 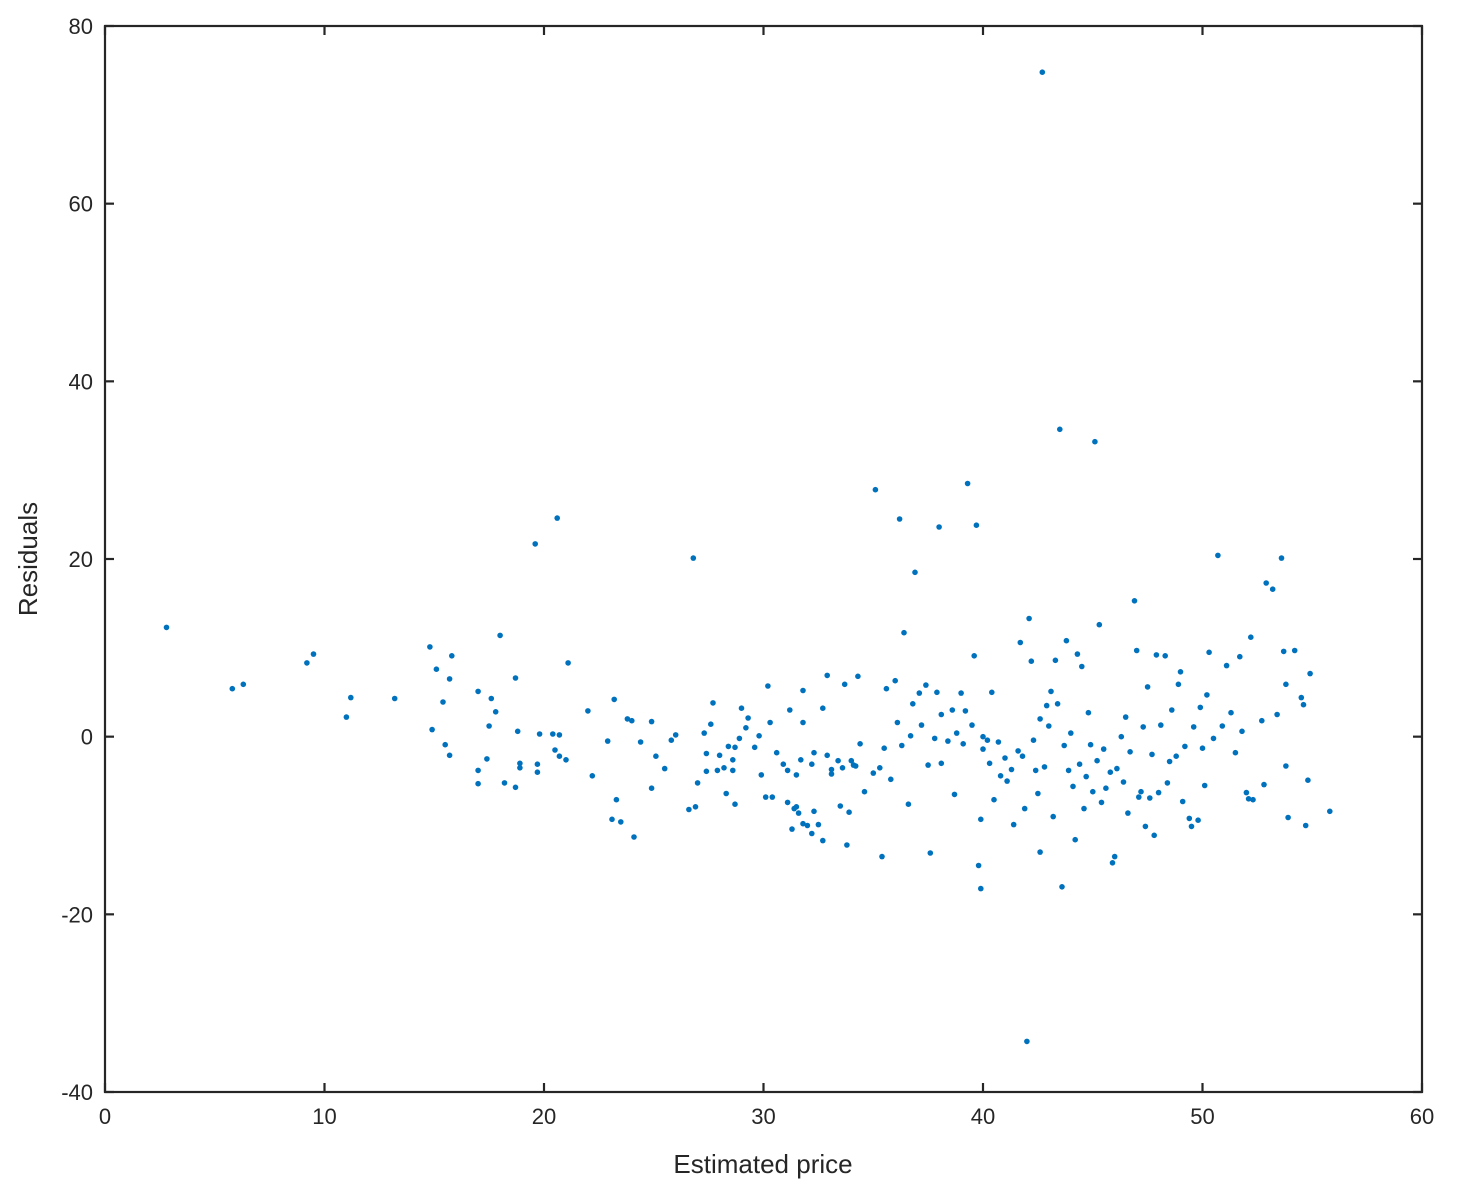 I want to click on x-axis-title: Estimated price, so click(x=762, y=1164).